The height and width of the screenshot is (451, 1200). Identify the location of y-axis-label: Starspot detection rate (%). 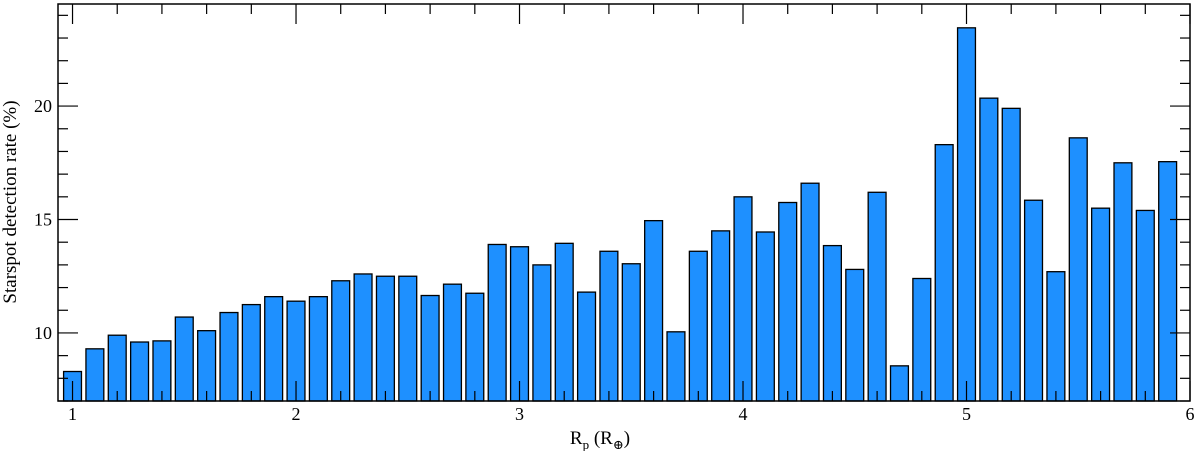
(10, 201).